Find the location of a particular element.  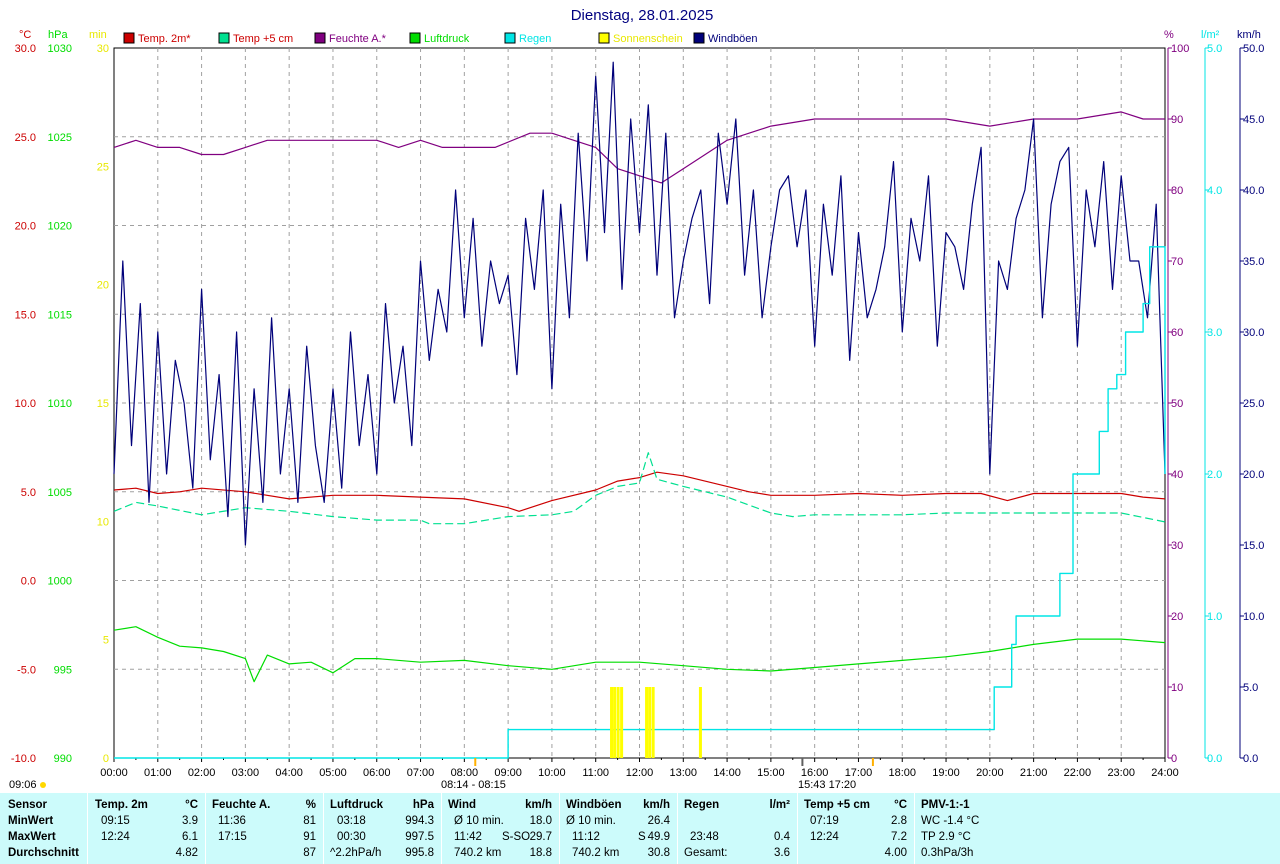

wind-tick-label: 5.0 is located at coordinates (1250, 688).